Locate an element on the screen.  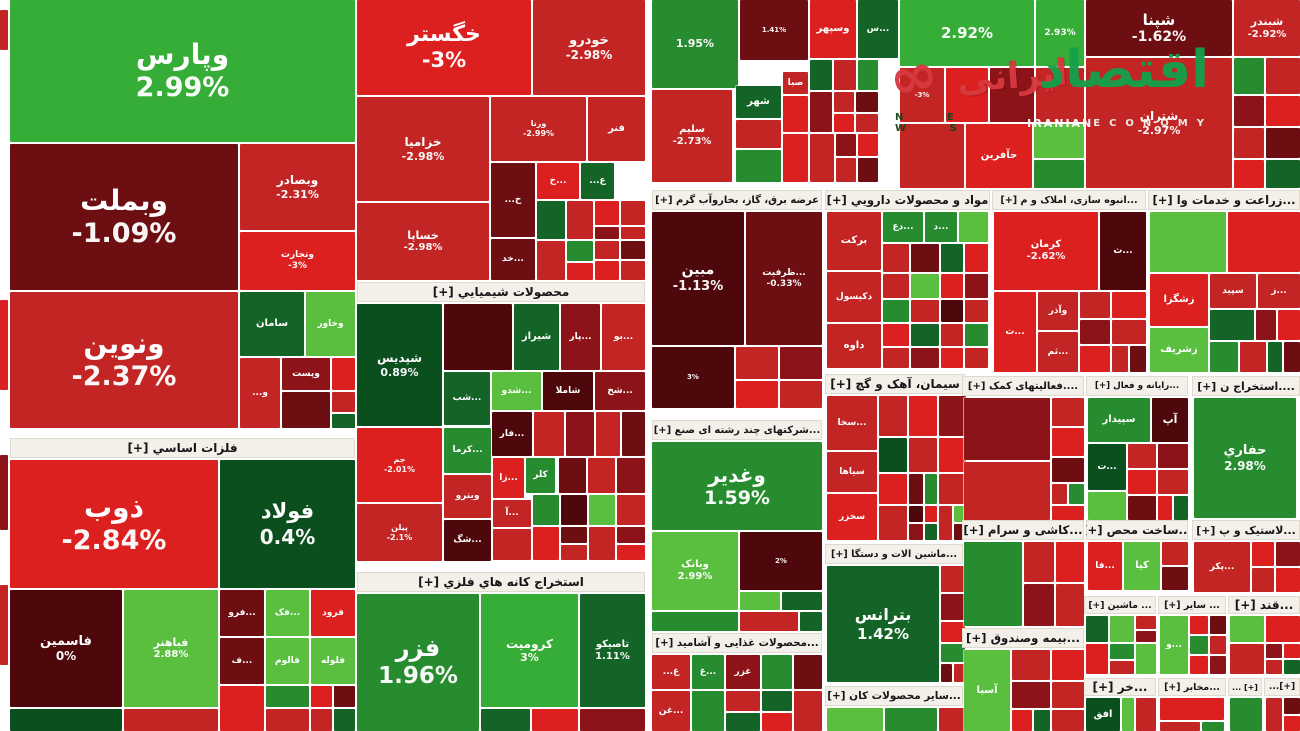
stock-cell: وتجارت -3% is located at coordinates (297, 261).